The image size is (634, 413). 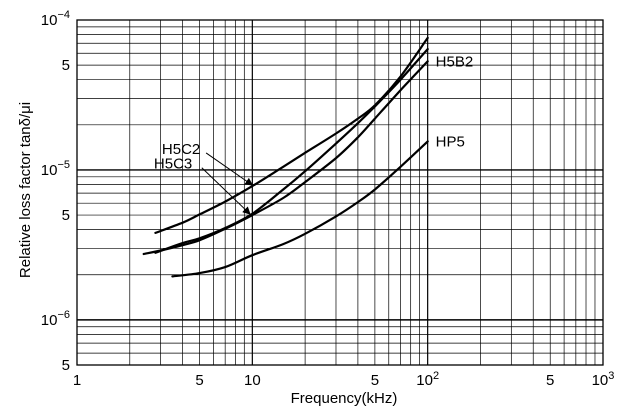 What do you see at coordinates (344, 398) in the screenshot?
I see `x-axis-label: Frequency(kHz)` at bounding box center [344, 398].